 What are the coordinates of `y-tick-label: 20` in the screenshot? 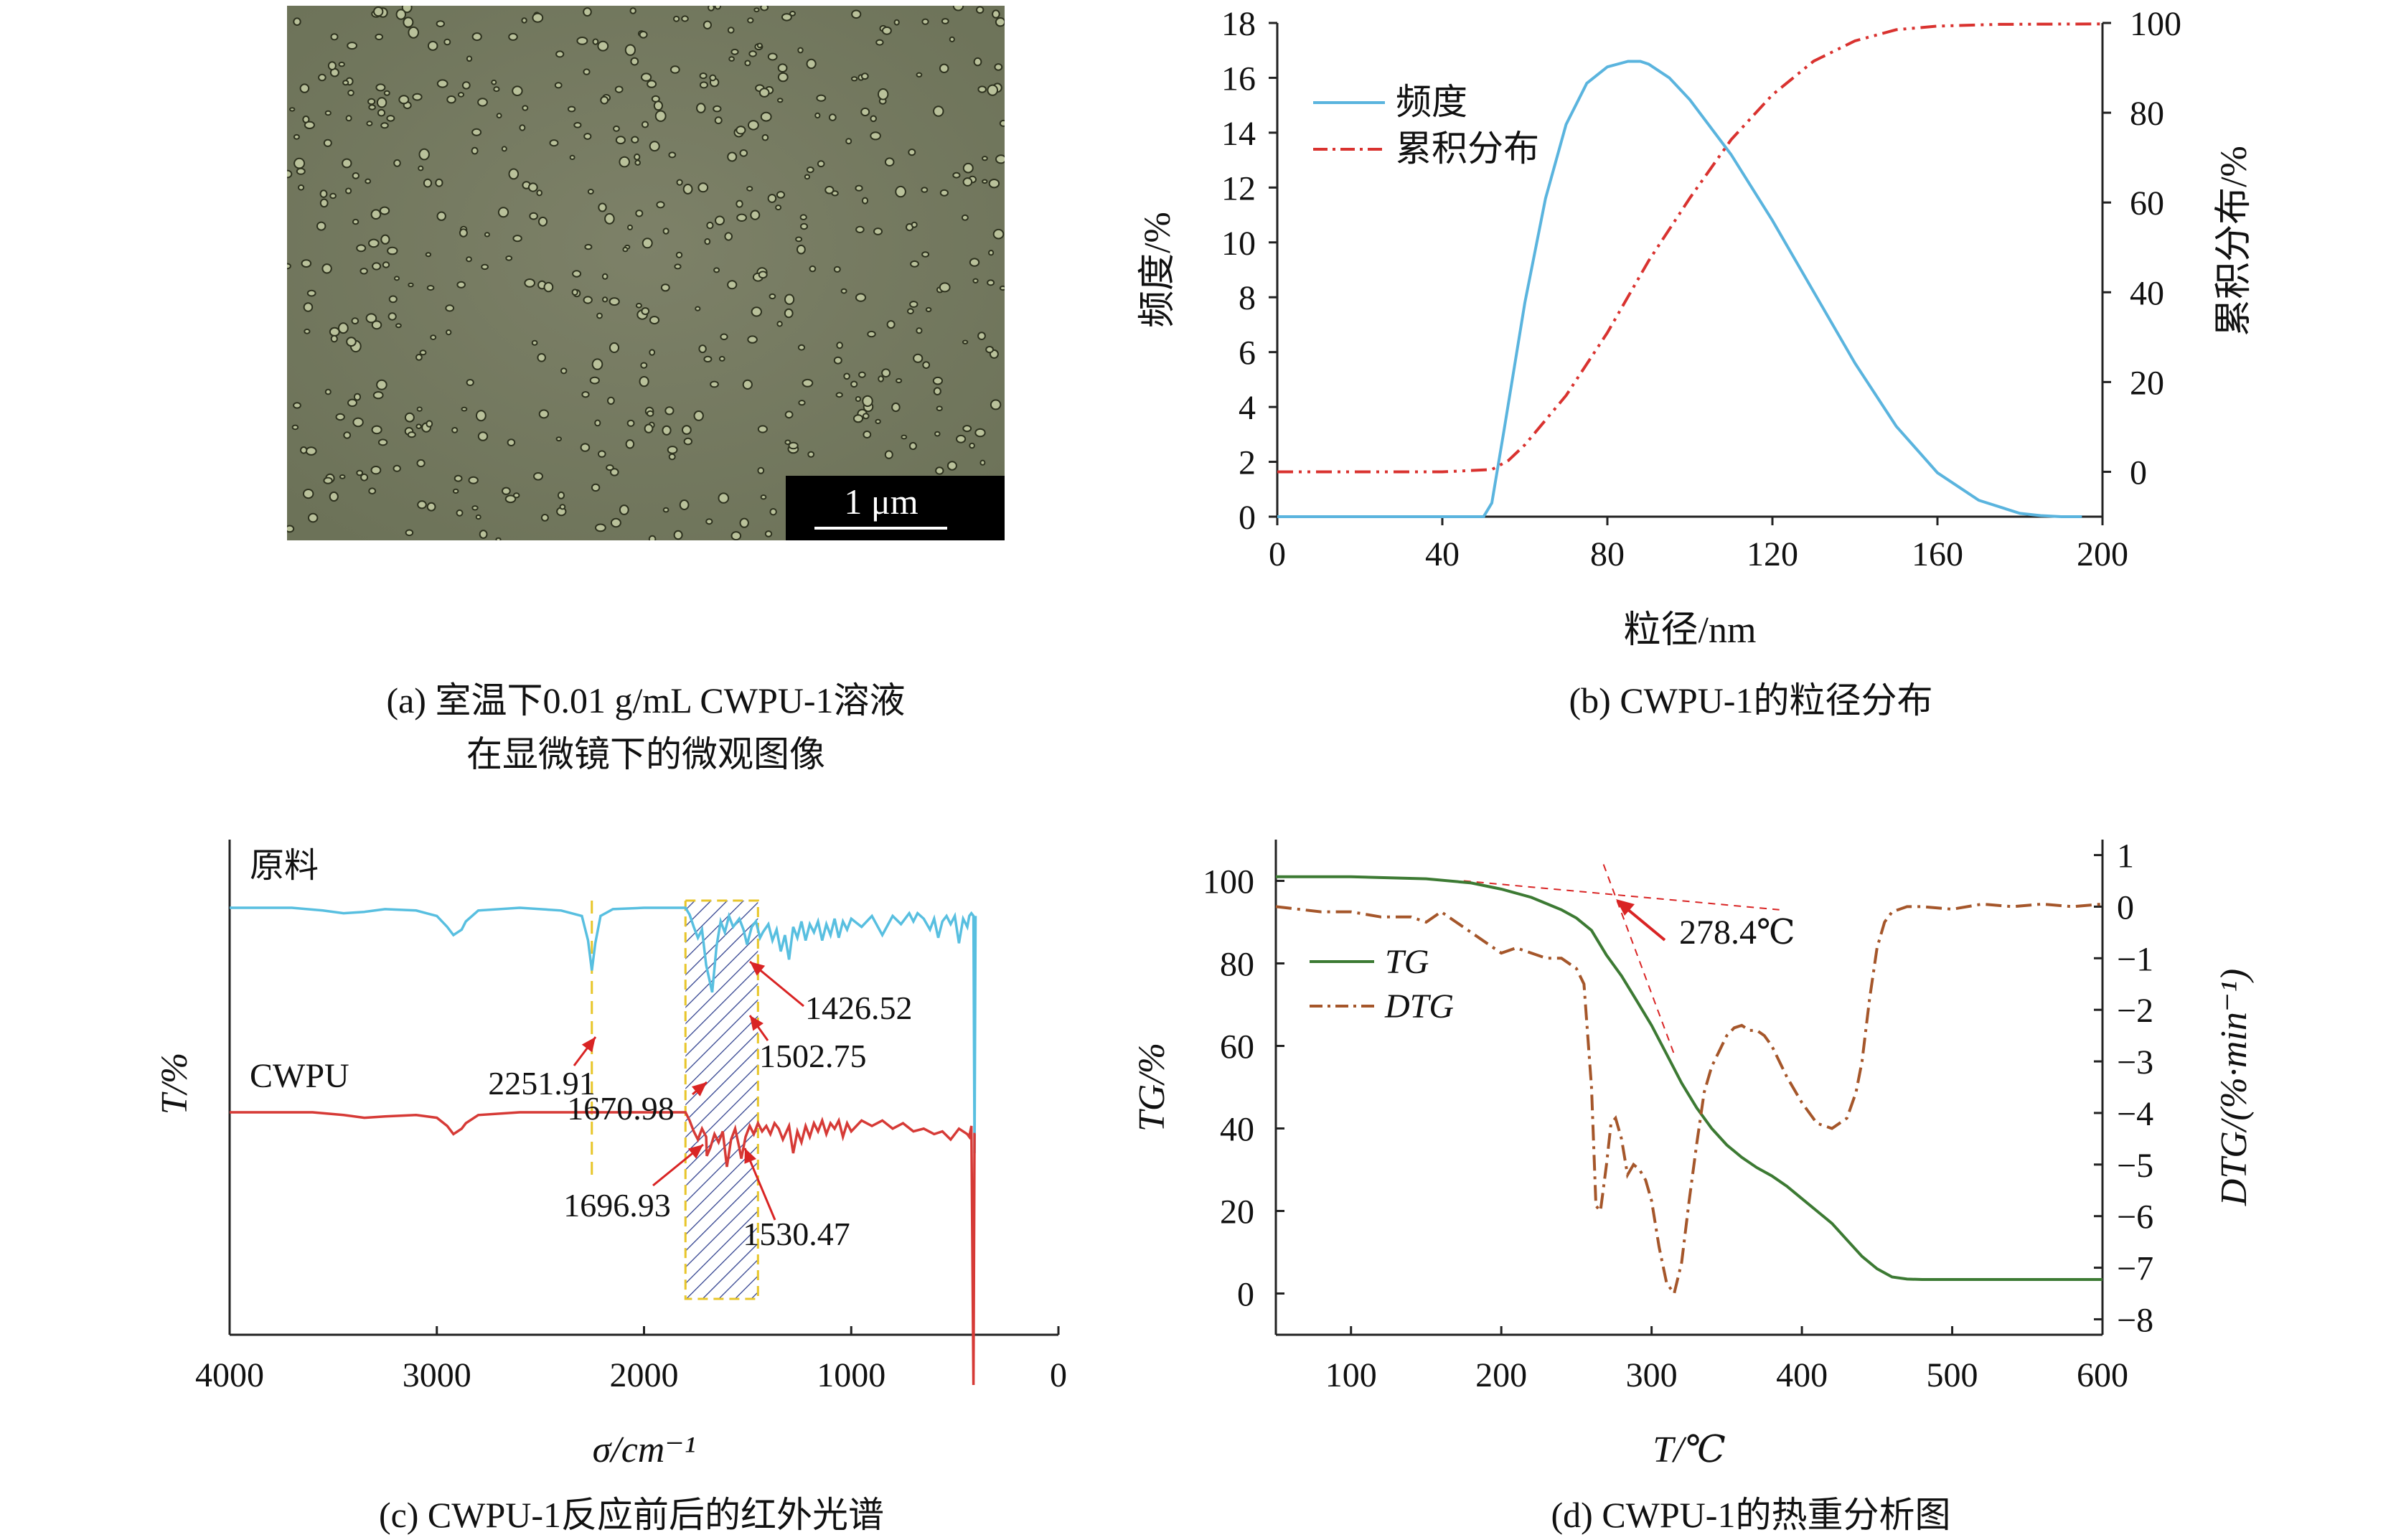 It's located at (1237, 1212).